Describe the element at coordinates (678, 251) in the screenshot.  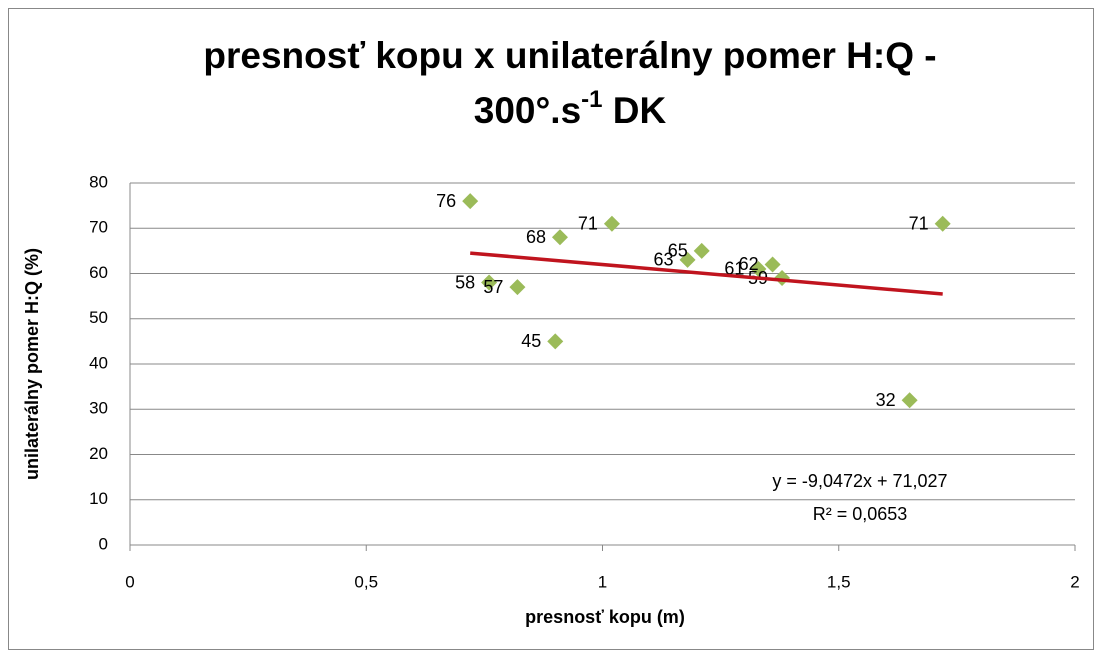
I see `data-label: 65` at that location.